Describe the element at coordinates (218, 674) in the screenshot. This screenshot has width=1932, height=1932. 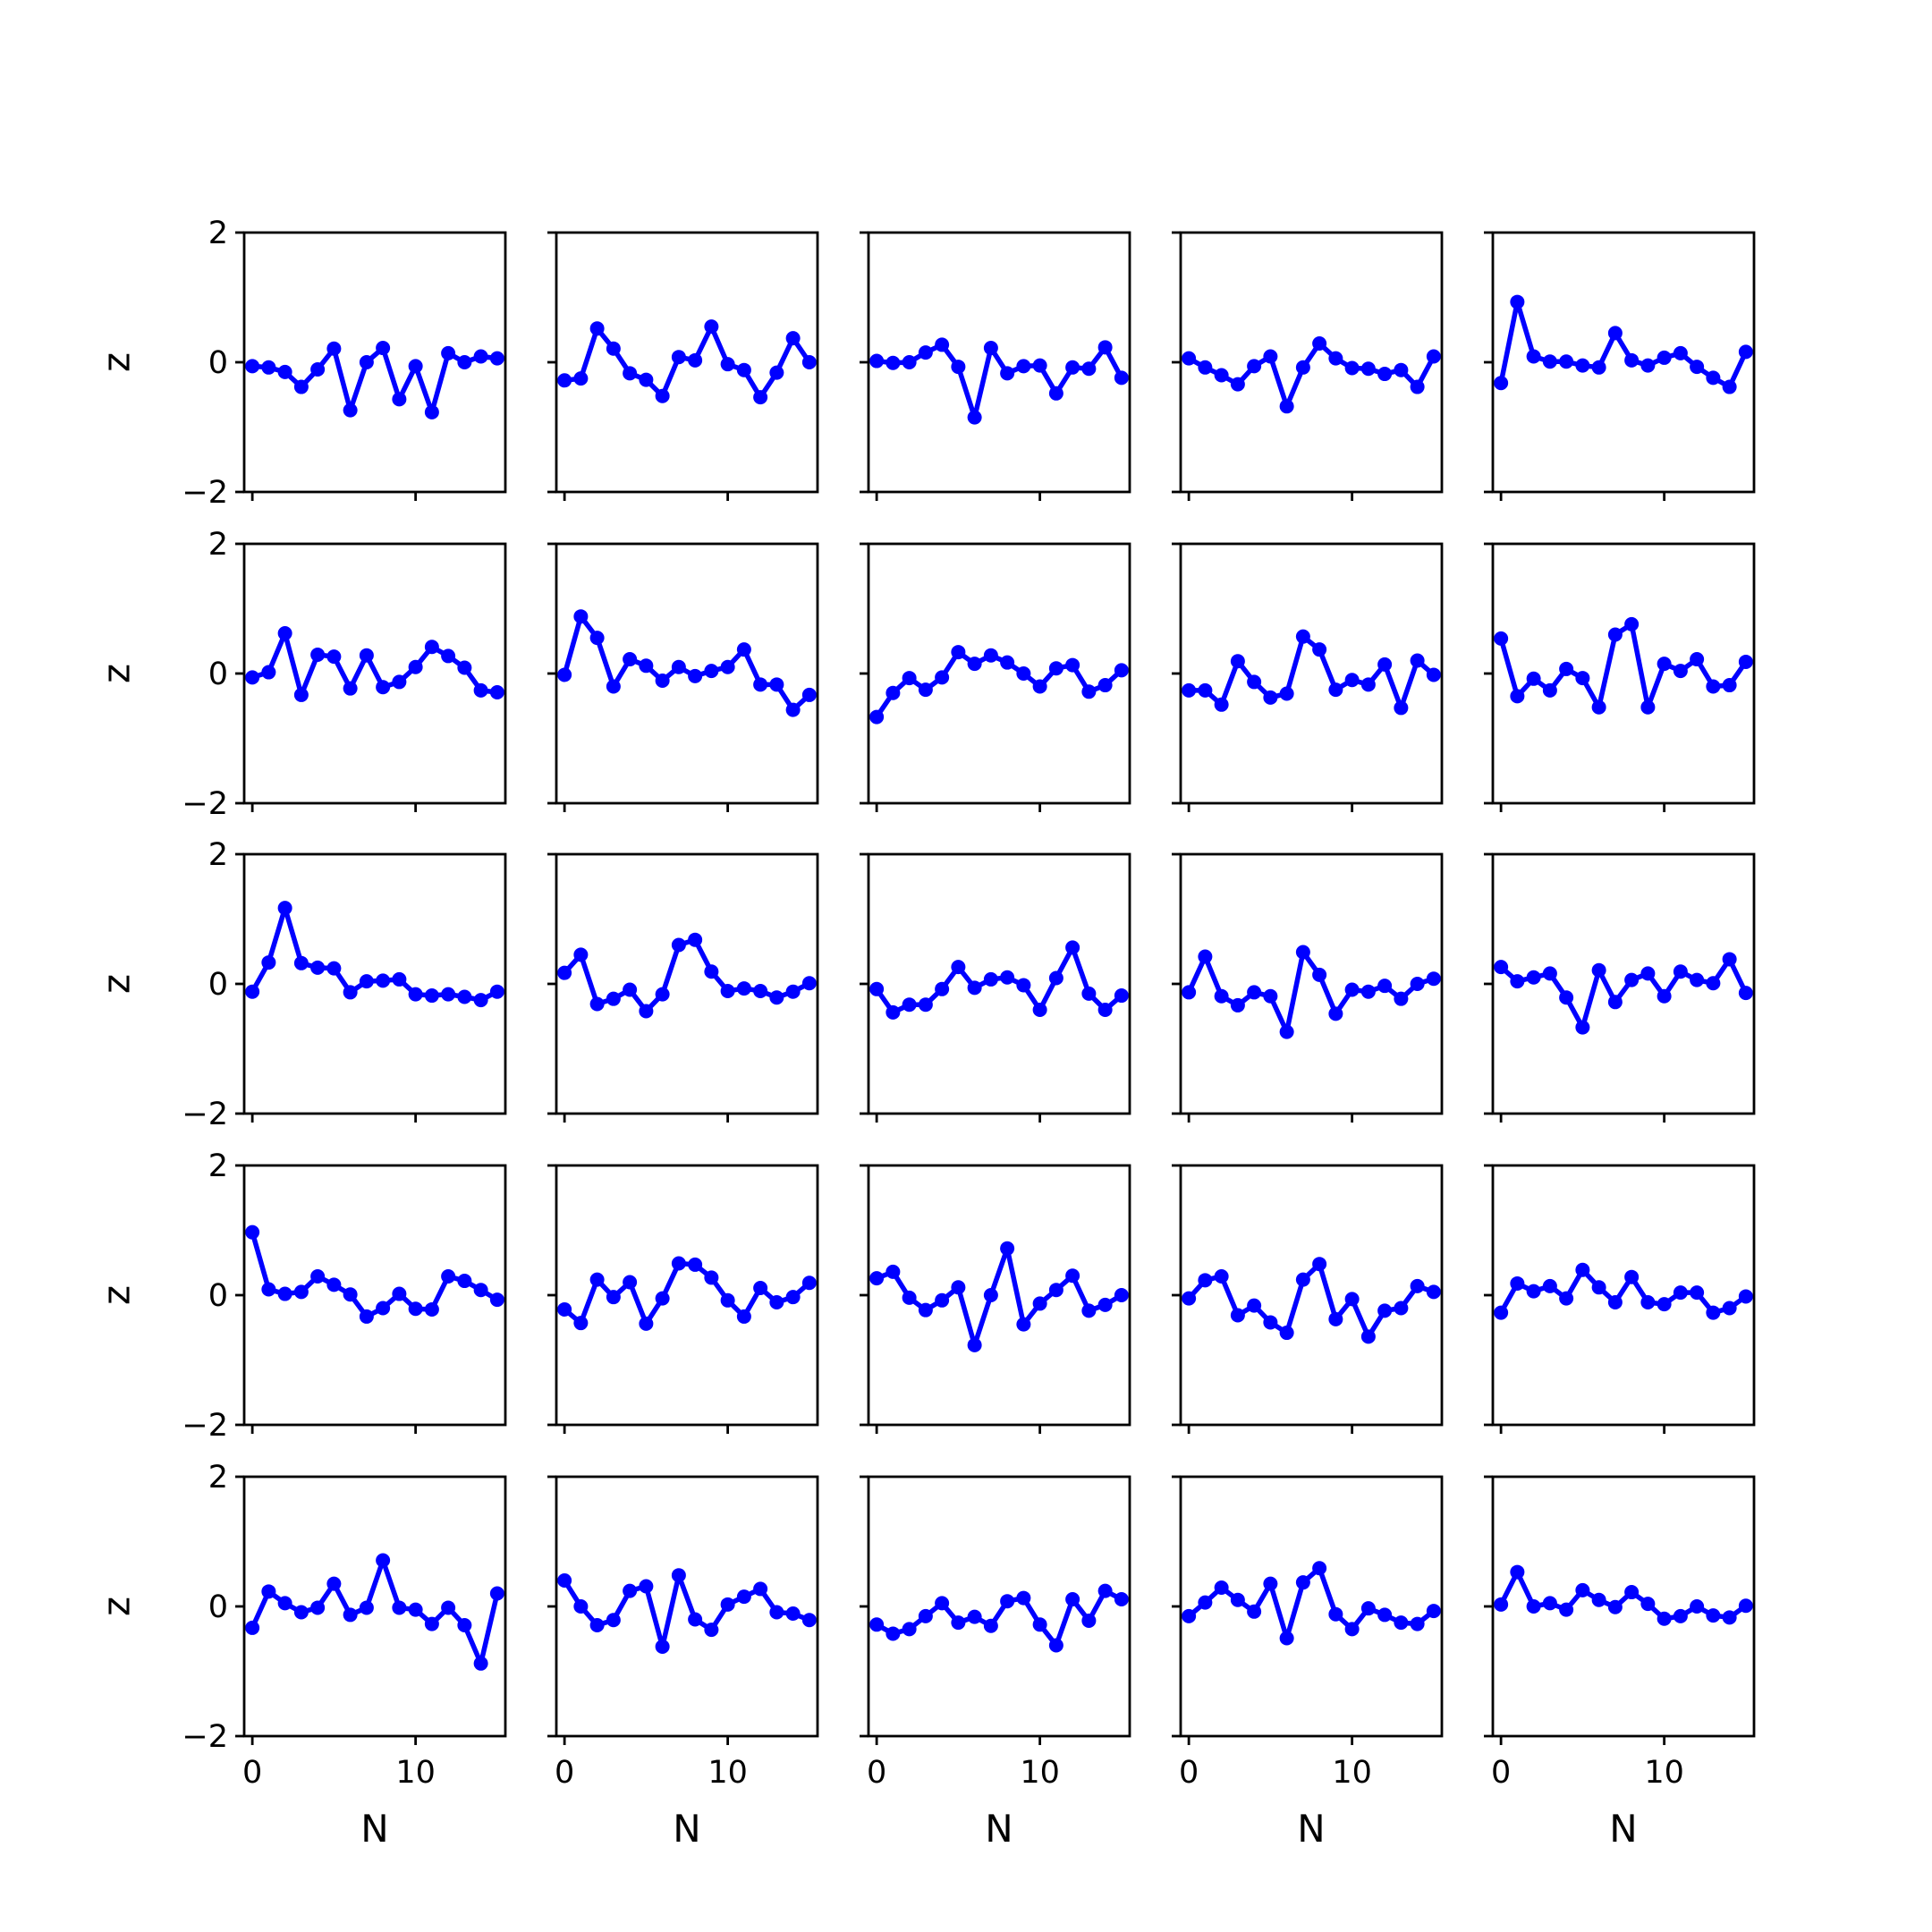
I see `y-tick-label: 0` at that location.